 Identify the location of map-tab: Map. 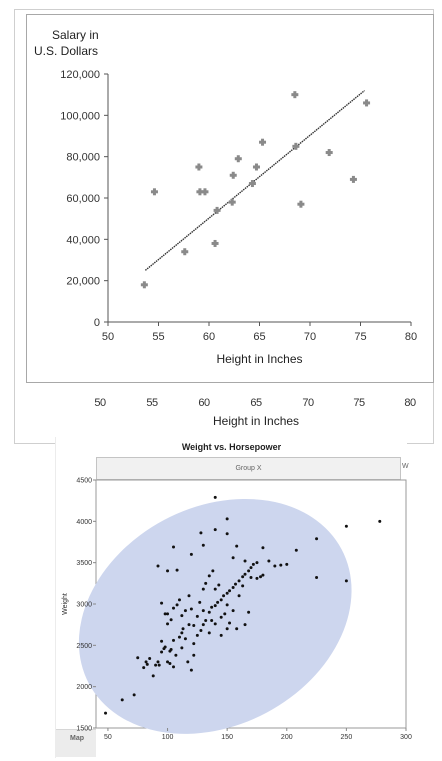
(76, 743).